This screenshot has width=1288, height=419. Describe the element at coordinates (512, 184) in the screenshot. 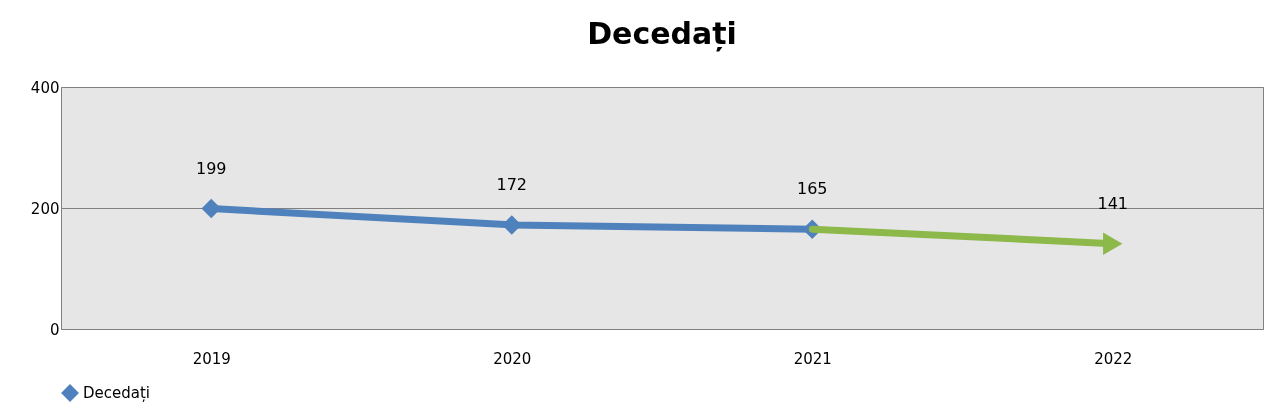

I see `data-label: 172` at that location.